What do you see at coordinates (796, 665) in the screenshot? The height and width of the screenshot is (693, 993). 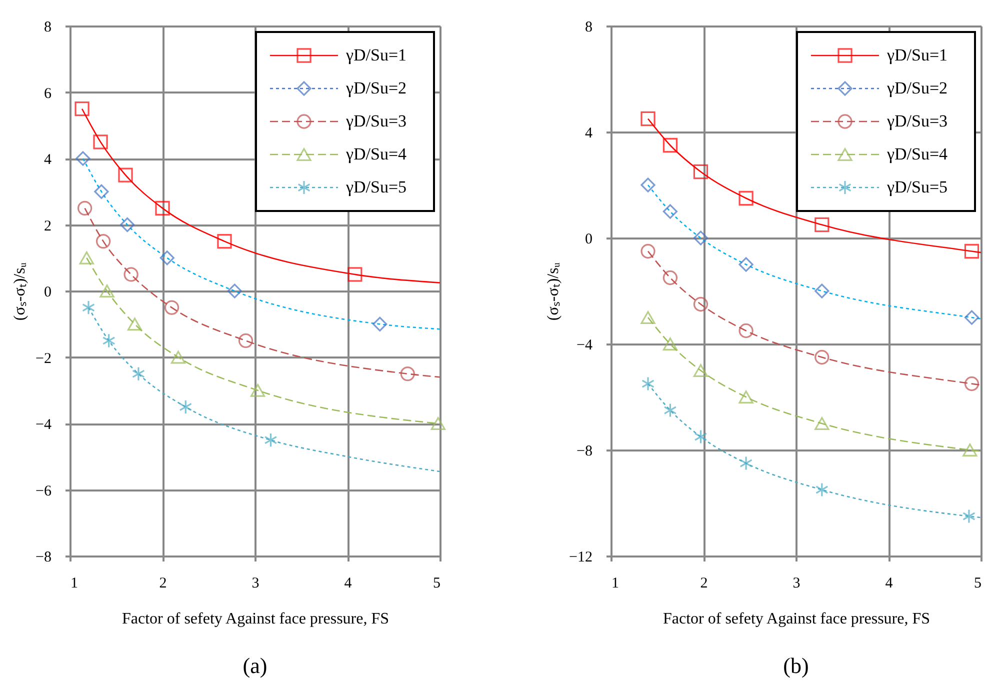 I see `text: (b)` at bounding box center [796, 665].